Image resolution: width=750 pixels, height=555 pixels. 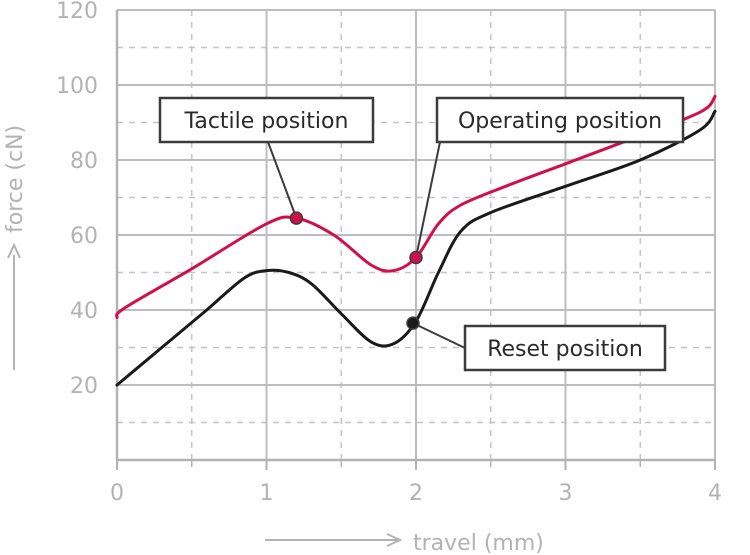 What do you see at coordinates (715, 493) in the screenshot?
I see `x-tick-label: 4` at bounding box center [715, 493].